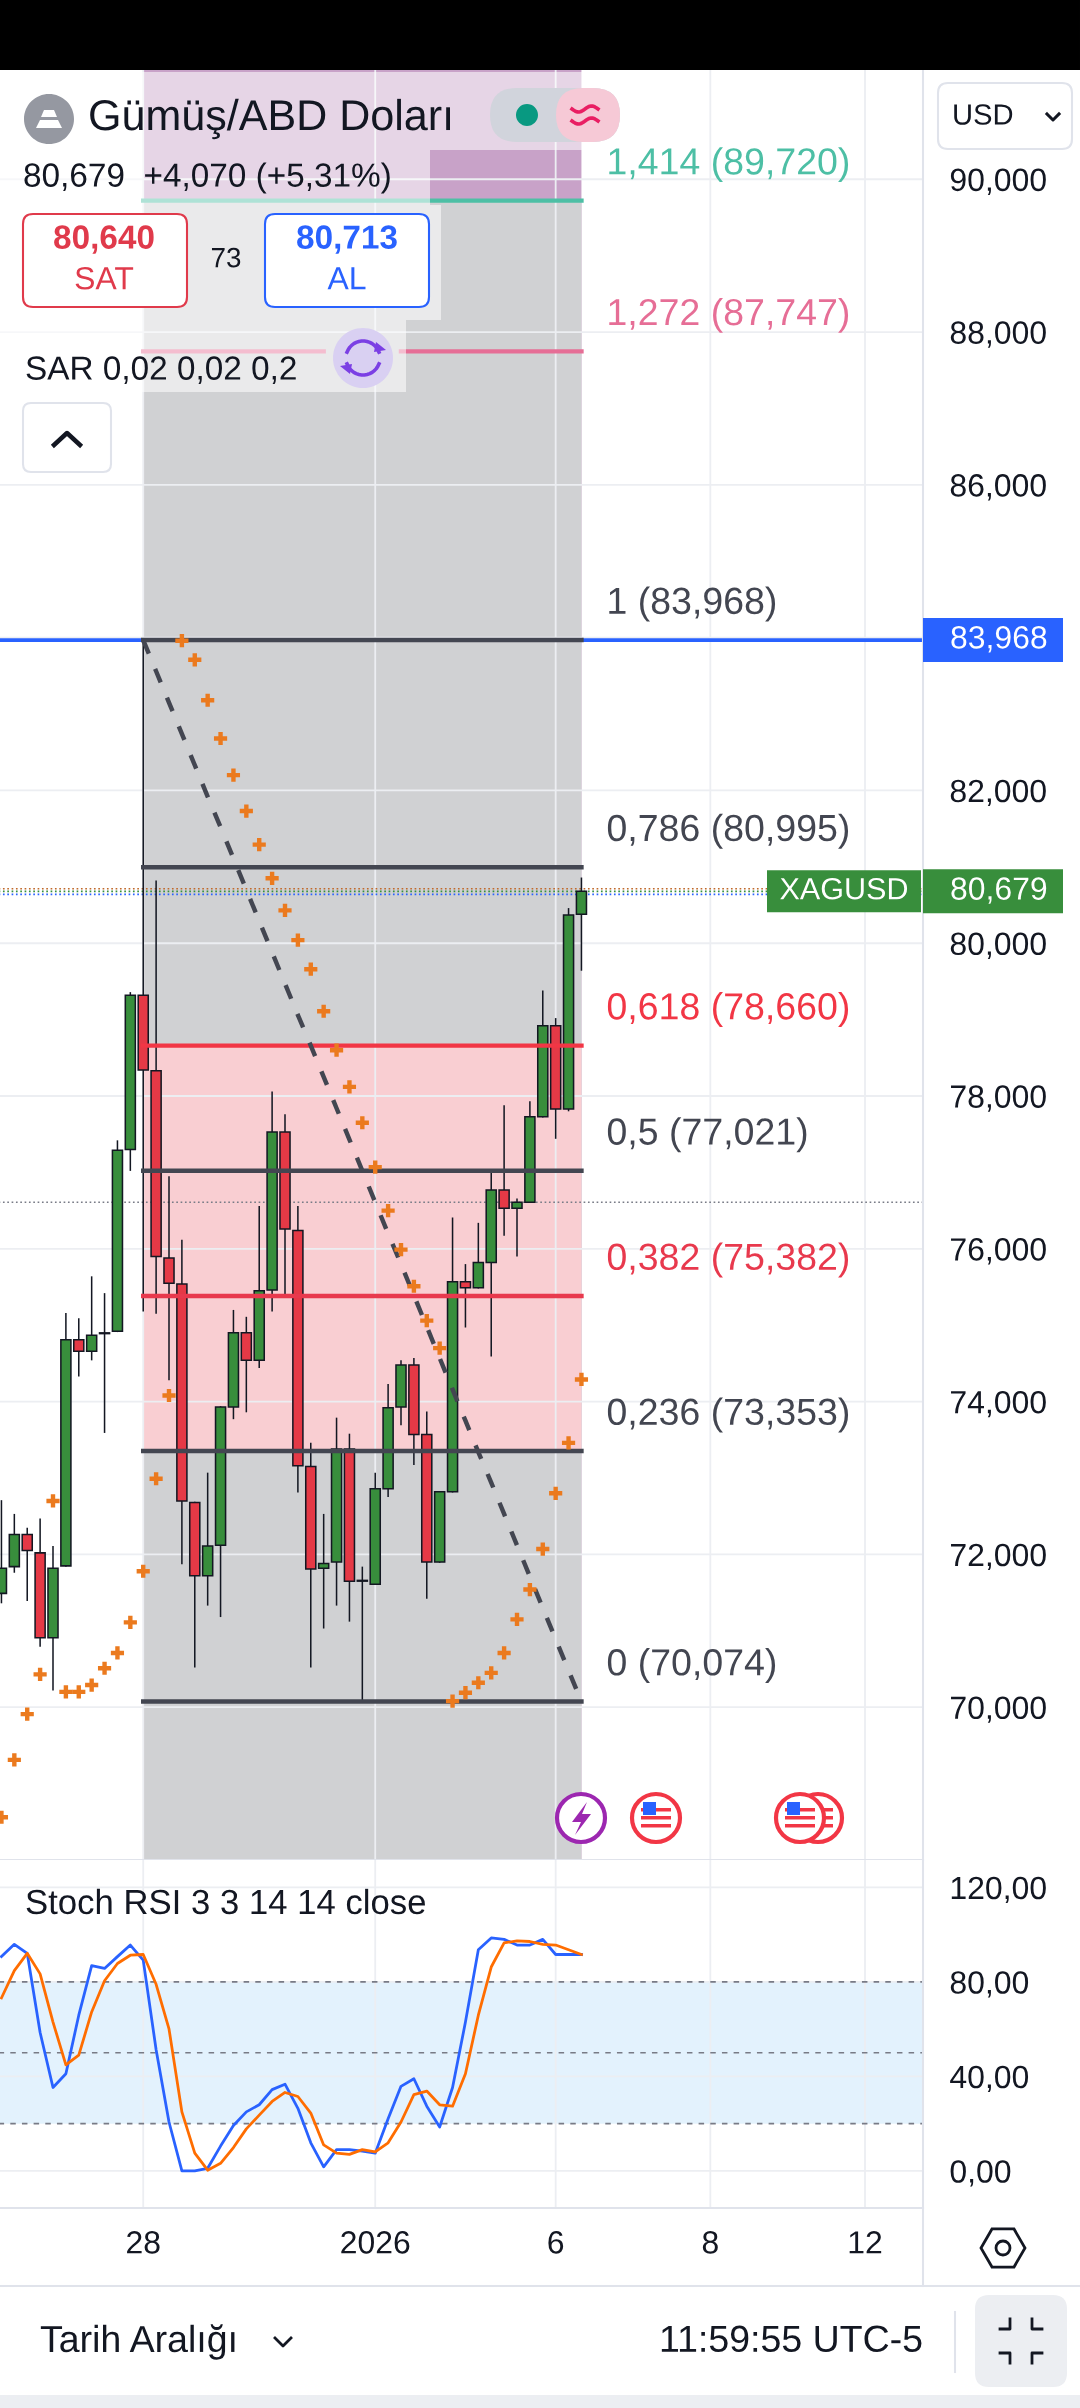 This screenshot has width=1080, height=2408. I want to click on x-tick-label: 2026, so click(375, 2242).